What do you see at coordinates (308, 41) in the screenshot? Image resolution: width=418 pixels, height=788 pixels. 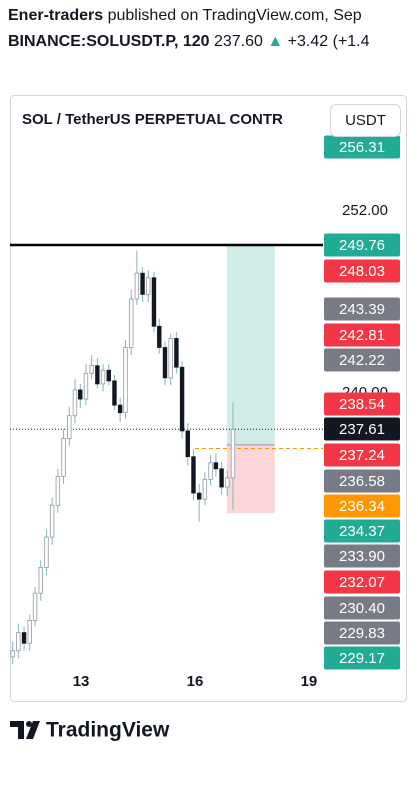 I see `change: +3.42` at bounding box center [308, 41].